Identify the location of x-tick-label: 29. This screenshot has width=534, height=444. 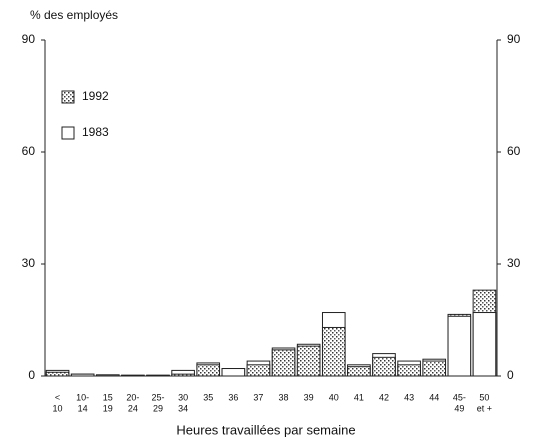
(158, 408).